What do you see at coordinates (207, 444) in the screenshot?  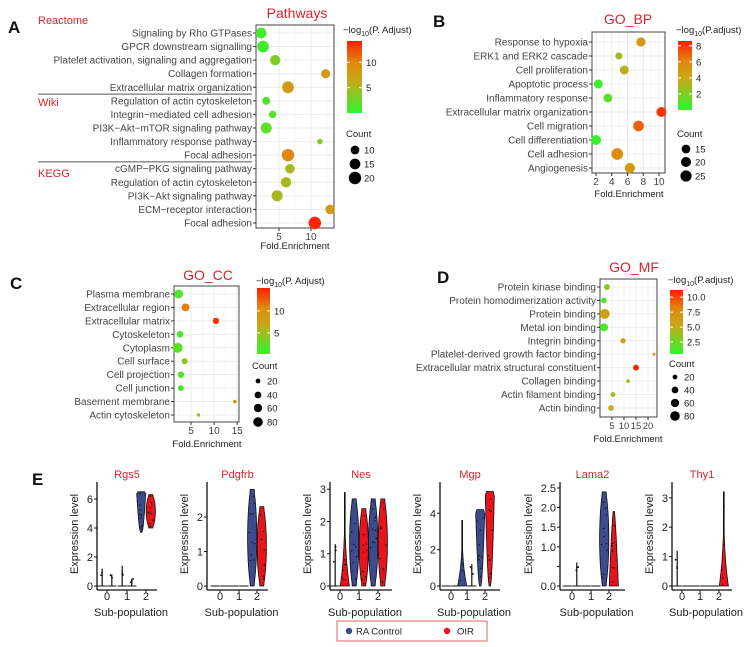 I see `x-axis-label: Fold.Enrichment` at bounding box center [207, 444].